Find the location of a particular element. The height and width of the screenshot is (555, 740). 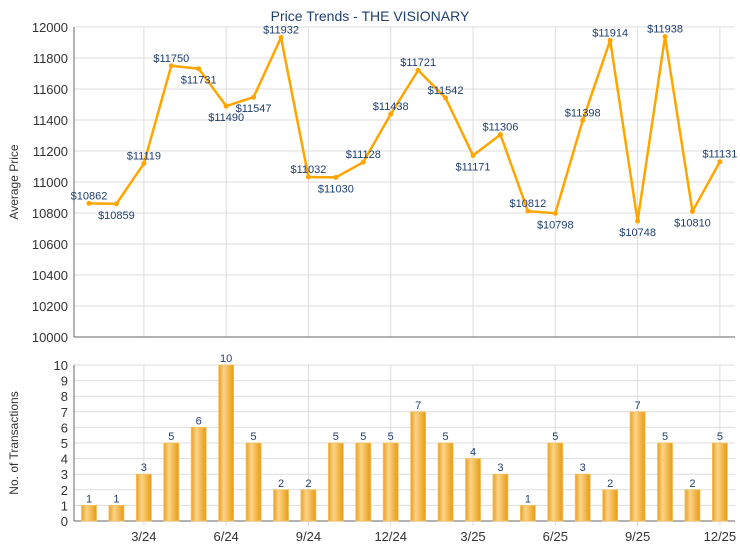

x-tick-label: 12/24 is located at coordinates (390, 536).